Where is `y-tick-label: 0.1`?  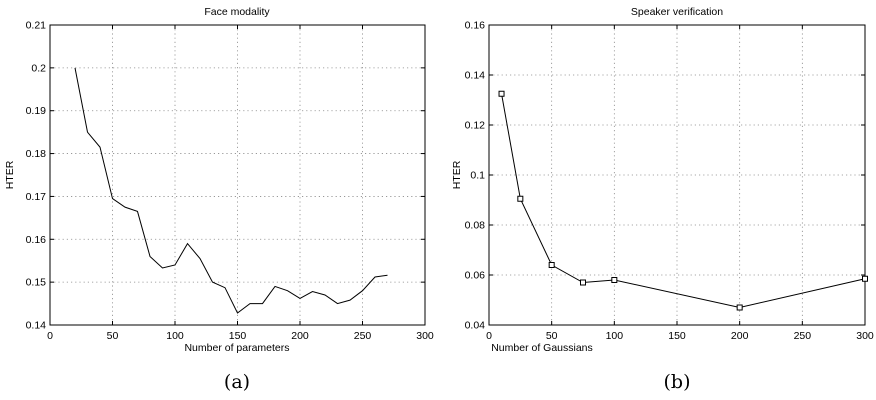
y-tick-label: 0.1 is located at coordinates (477, 176).